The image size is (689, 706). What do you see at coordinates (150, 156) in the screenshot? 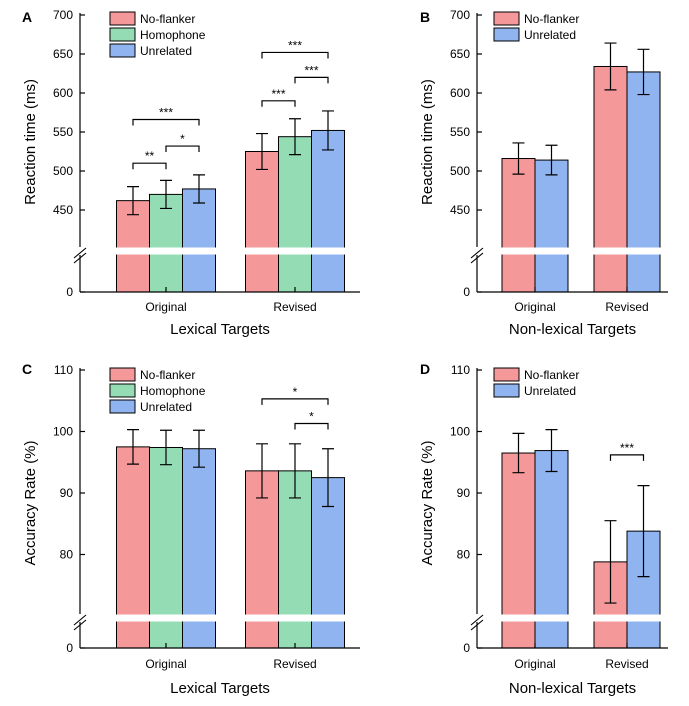
I see `significance-label: **` at bounding box center [150, 156].